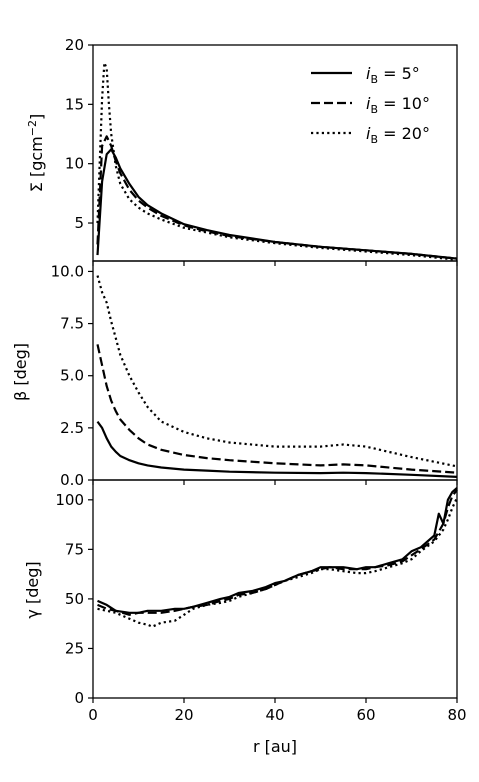 Image resolution: width=479 pixels, height=782 pixels. Describe the element at coordinates (74, 599) in the screenshot. I see `gamma-y-tick-label: 50` at that location.